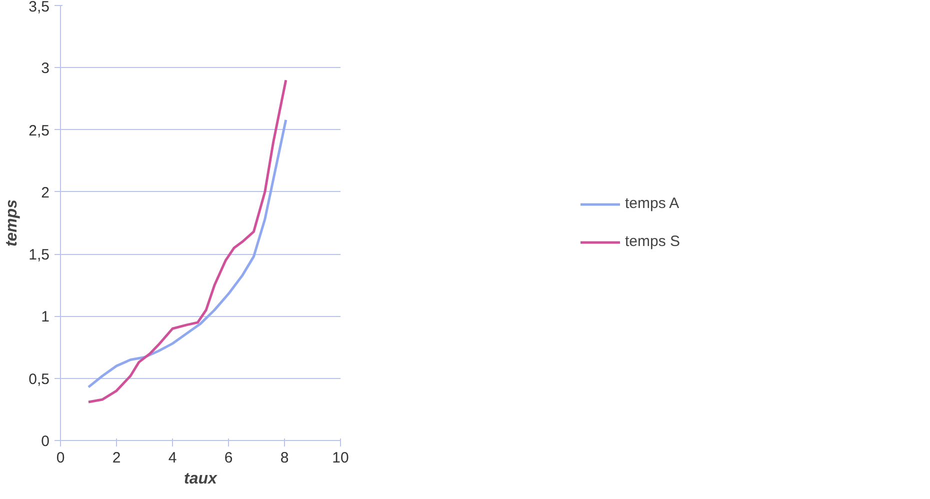  Describe the element at coordinates (45, 317) in the screenshot. I see `y-tick-label: 1` at that location.